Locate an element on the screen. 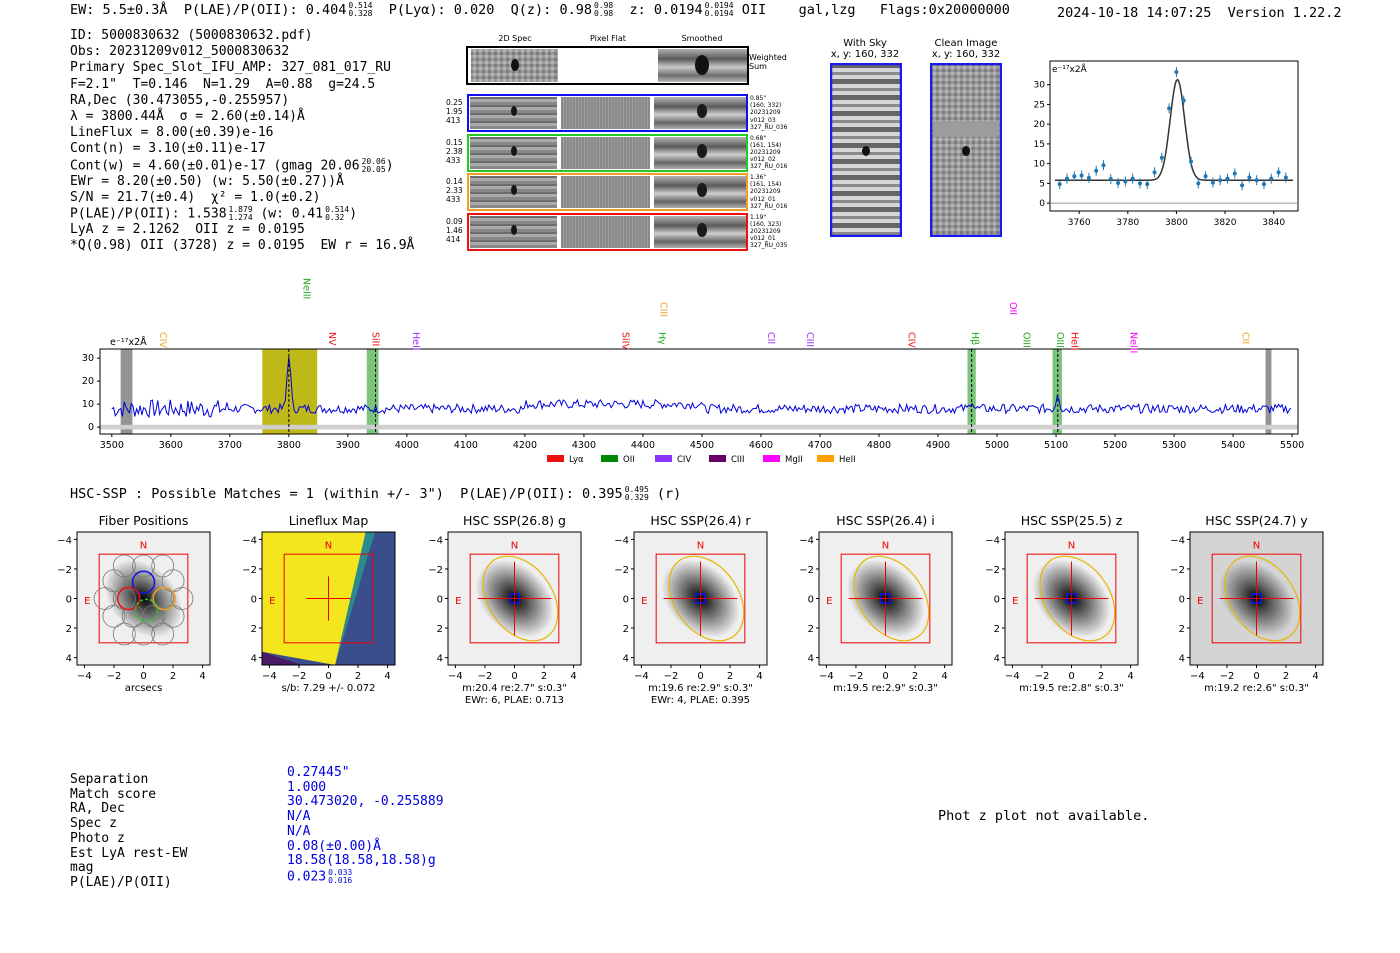 The image size is (1400, 953). hsc-xtick-label: 4 is located at coordinates (387, 676).